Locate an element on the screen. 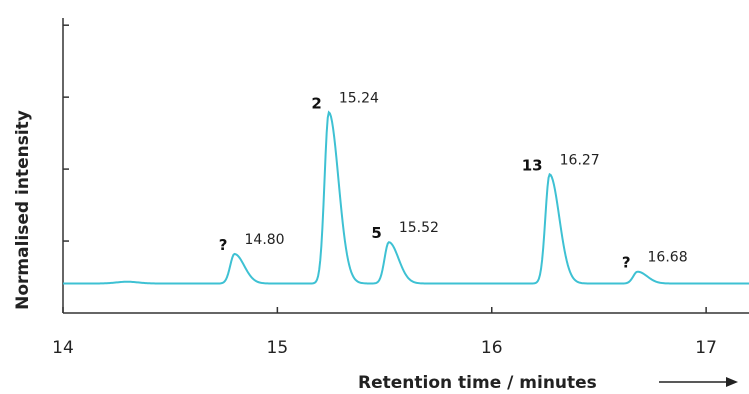  peak-retention-time: 15.24 is located at coordinates (359, 98).